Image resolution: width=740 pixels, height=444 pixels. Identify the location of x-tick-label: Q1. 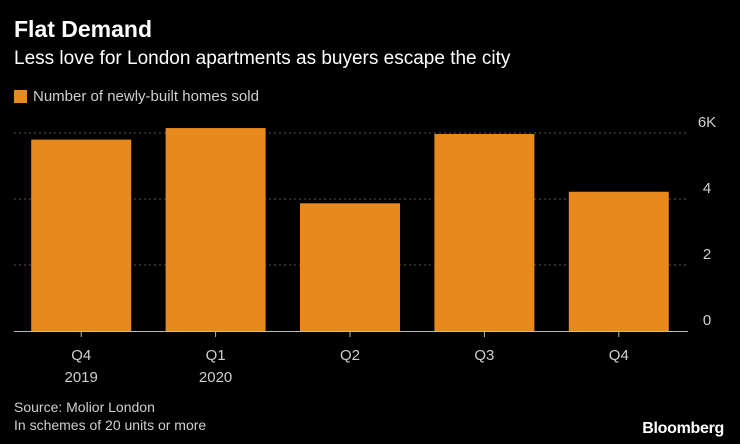
(216, 355).